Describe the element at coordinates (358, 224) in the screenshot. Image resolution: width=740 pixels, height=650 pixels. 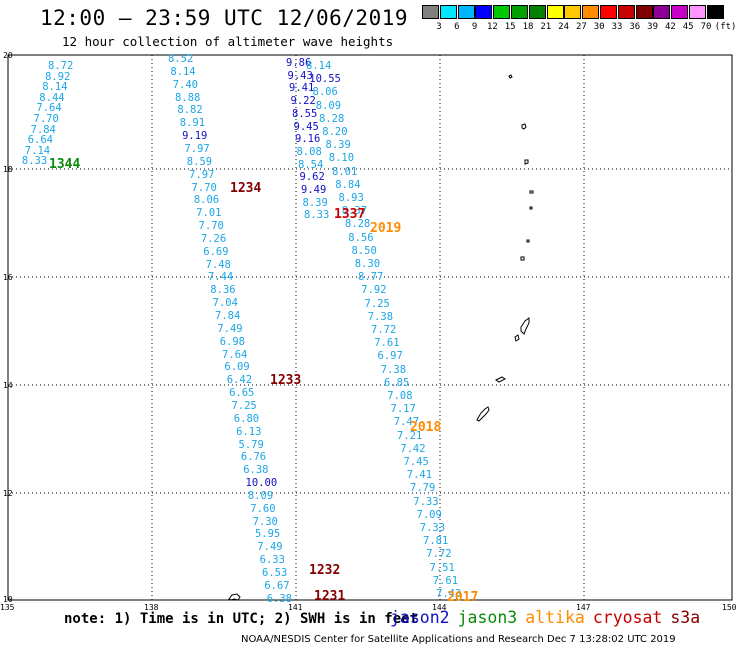
I see `wave-height-value: 8.28` at that location.